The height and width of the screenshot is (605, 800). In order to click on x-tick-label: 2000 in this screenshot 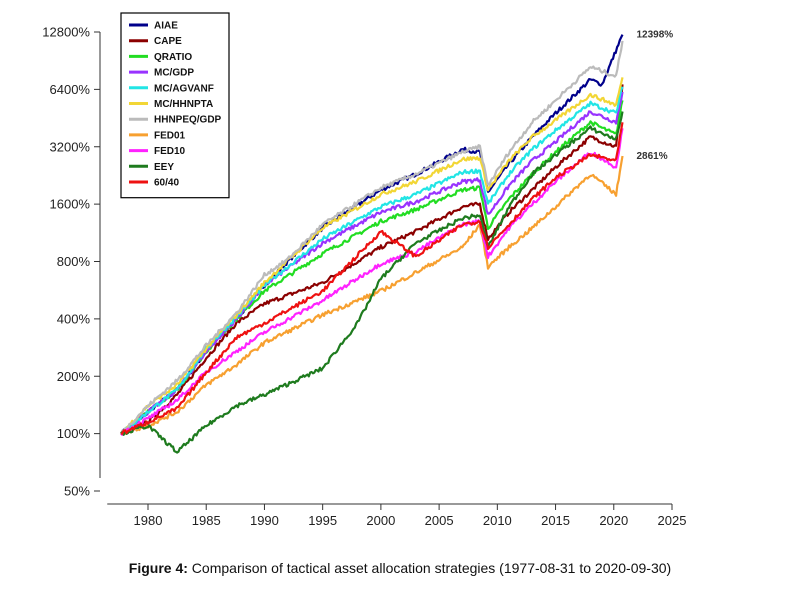, I will do `click(380, 520)`.